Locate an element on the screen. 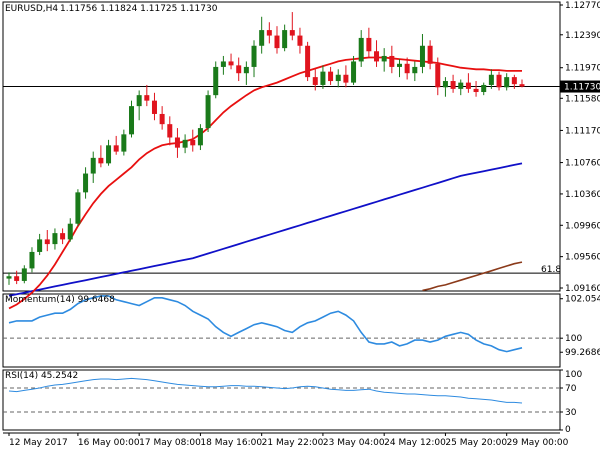 The height and width of the screenshot is (450, 600). current-price-box is located at coordinates (580, 86).